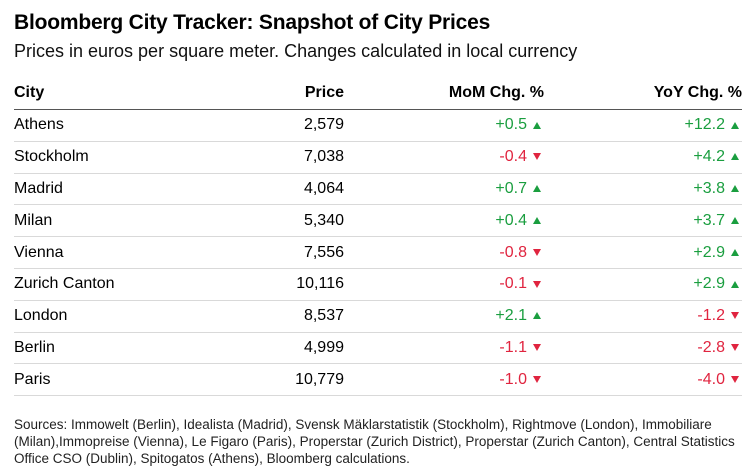  Describe the element at coordinates (643, 125) in the screenshot. I see `yoy-change-cell: +12.2` at that location.